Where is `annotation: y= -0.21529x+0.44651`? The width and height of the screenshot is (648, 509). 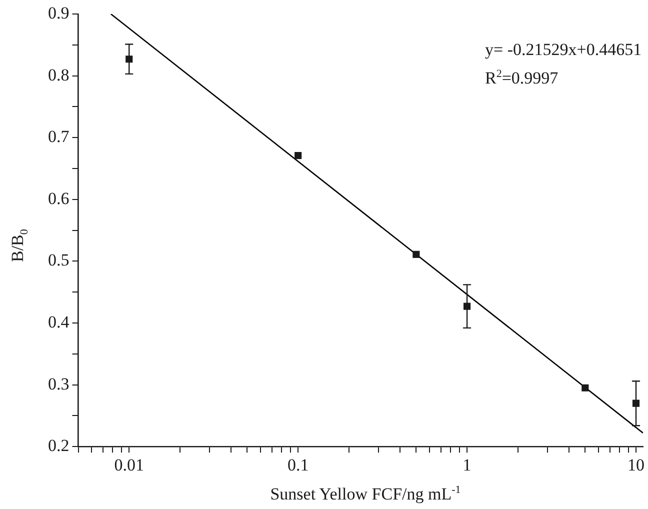
annotation: y= -0.21529x+0.44651 is located at coordinates (563, 50).